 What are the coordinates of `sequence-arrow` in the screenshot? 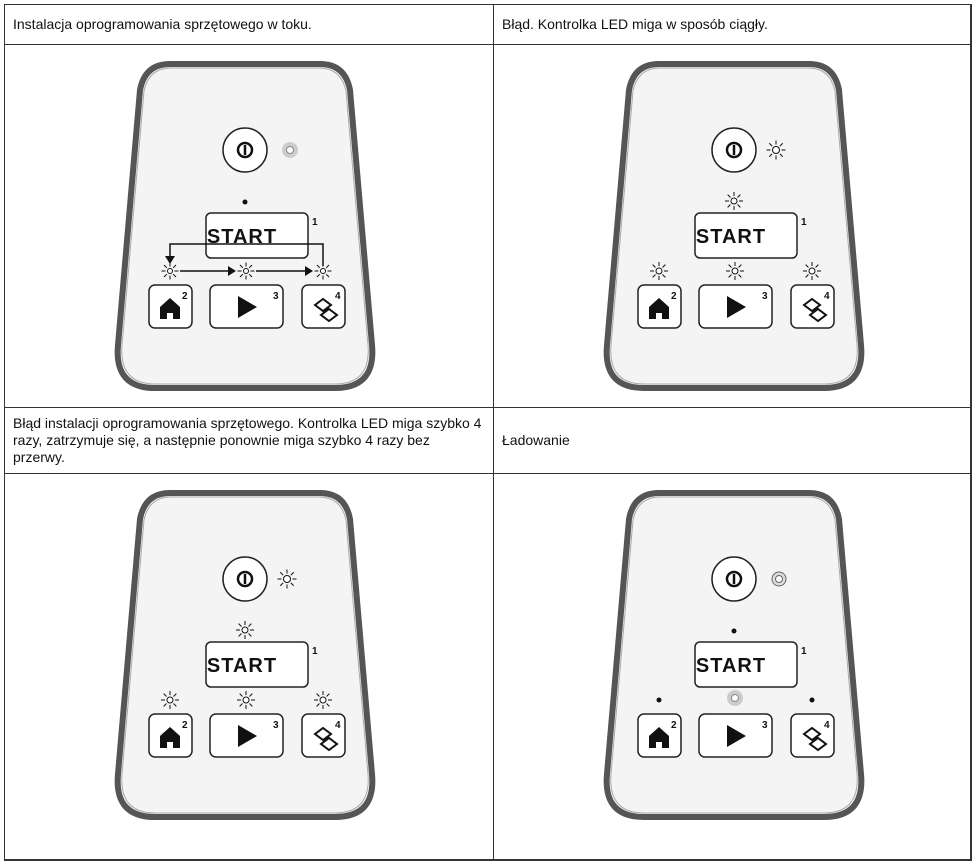 It's located at (246, 254).